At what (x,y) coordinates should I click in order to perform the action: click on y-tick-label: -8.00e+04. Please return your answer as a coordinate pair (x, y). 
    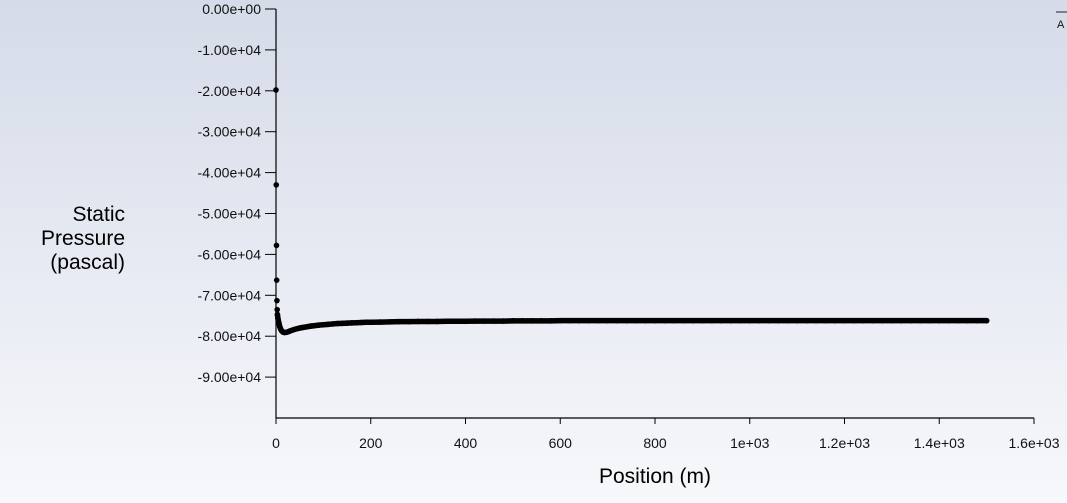
    Looking at the image, I should click on (230, 336).